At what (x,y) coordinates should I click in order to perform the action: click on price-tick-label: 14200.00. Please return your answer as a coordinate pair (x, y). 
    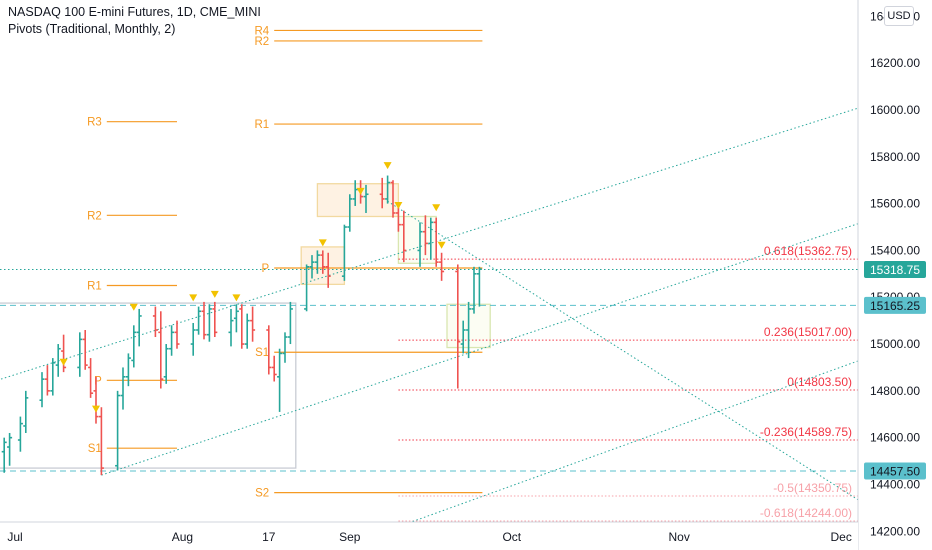
    Looking at the image, I should click on (895, 531).